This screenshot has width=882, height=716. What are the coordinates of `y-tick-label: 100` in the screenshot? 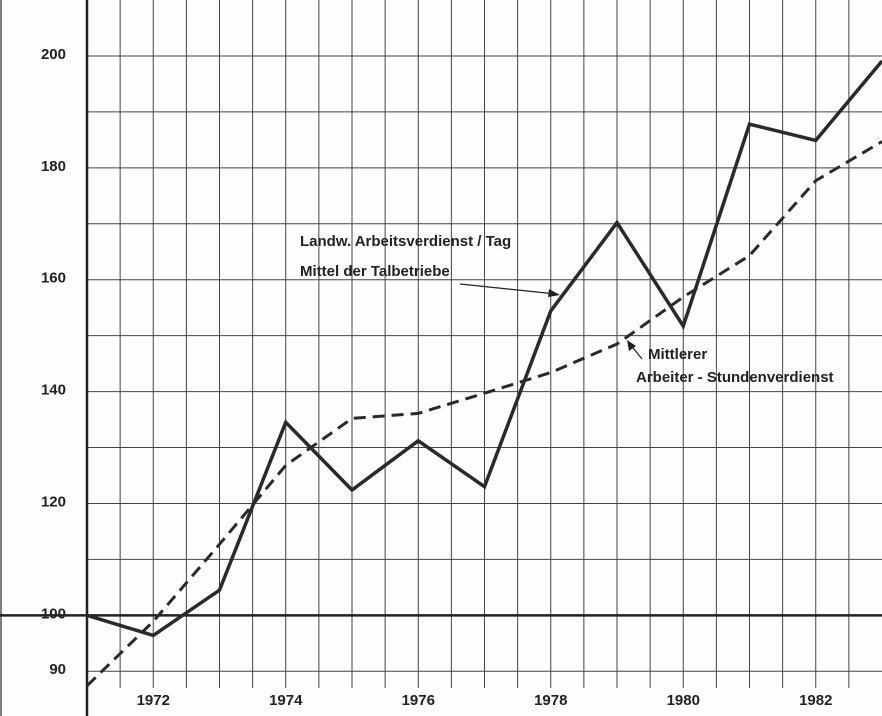 It's located at (53, 613).